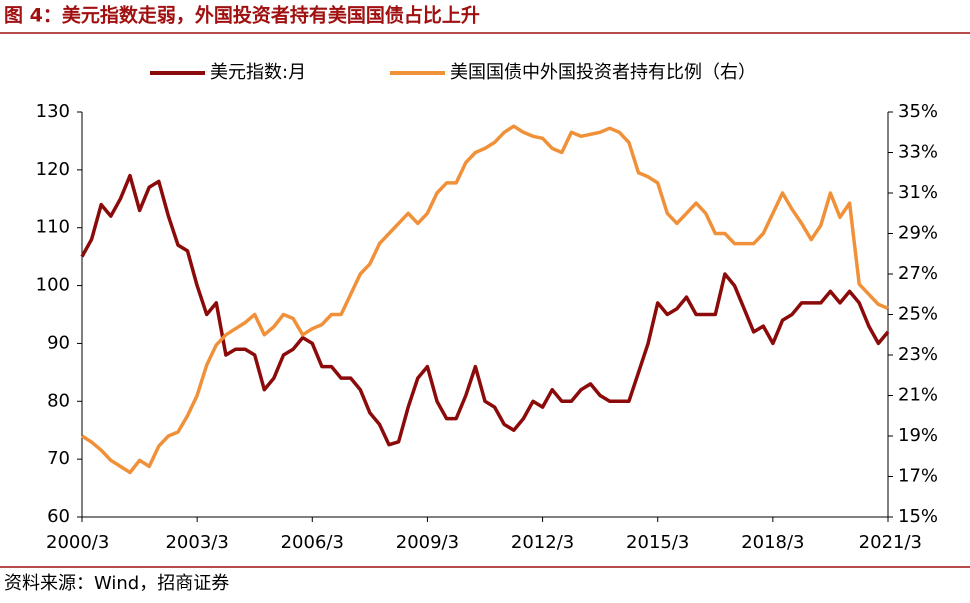 The image size is (970, 603). What do you see at coordinates (918, 152) in the screenshot?
I see `y2-tick-label: 33%` at bounding box center [918, 152].